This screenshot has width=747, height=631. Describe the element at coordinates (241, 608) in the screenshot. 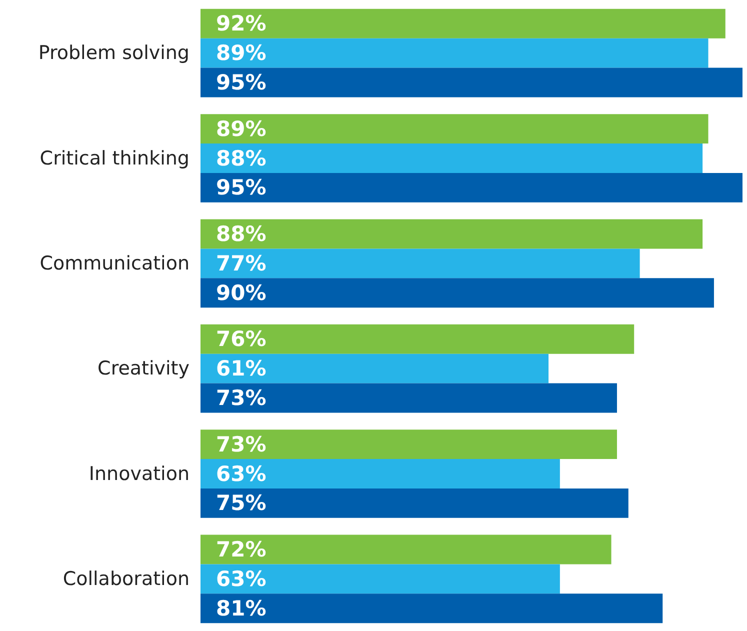

I see `data-label: 81%` at that location.